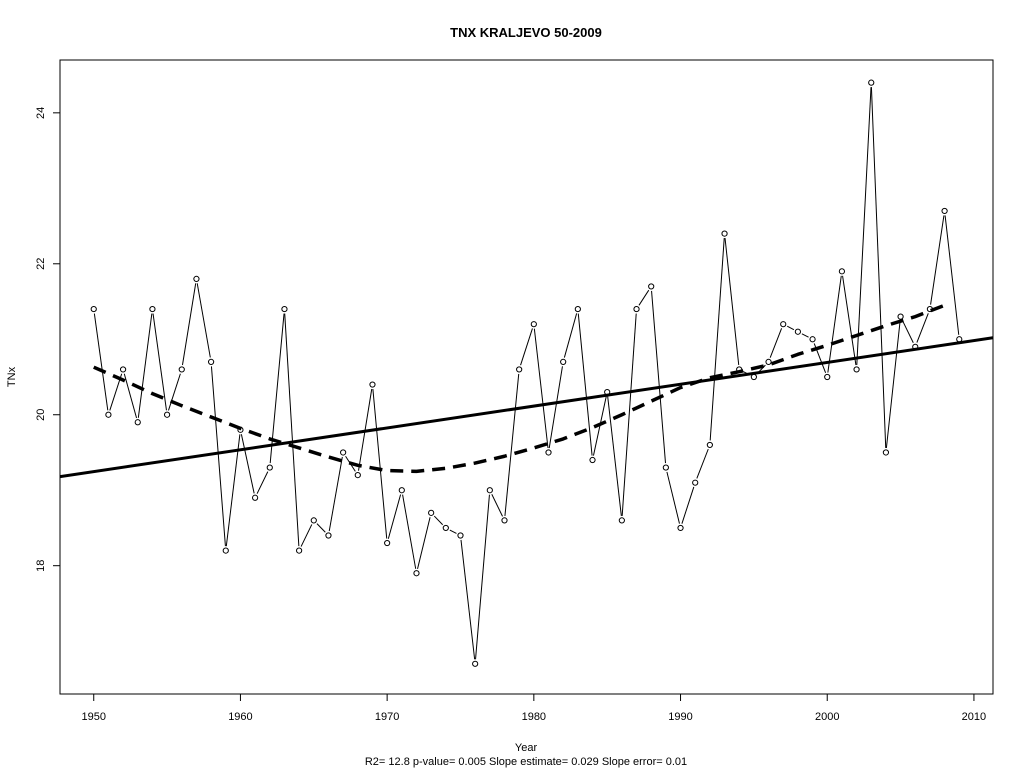 The width and height of the screenshot is (1024, 768). I want to click on x-tick-label: 2010, so click(974, 717).